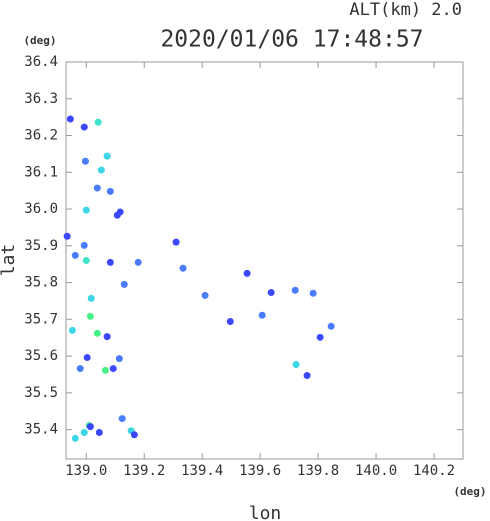 The height and width of the screenshot is (521, 490). I want to click on y-tick-label: 35.6, so click(41, 356).